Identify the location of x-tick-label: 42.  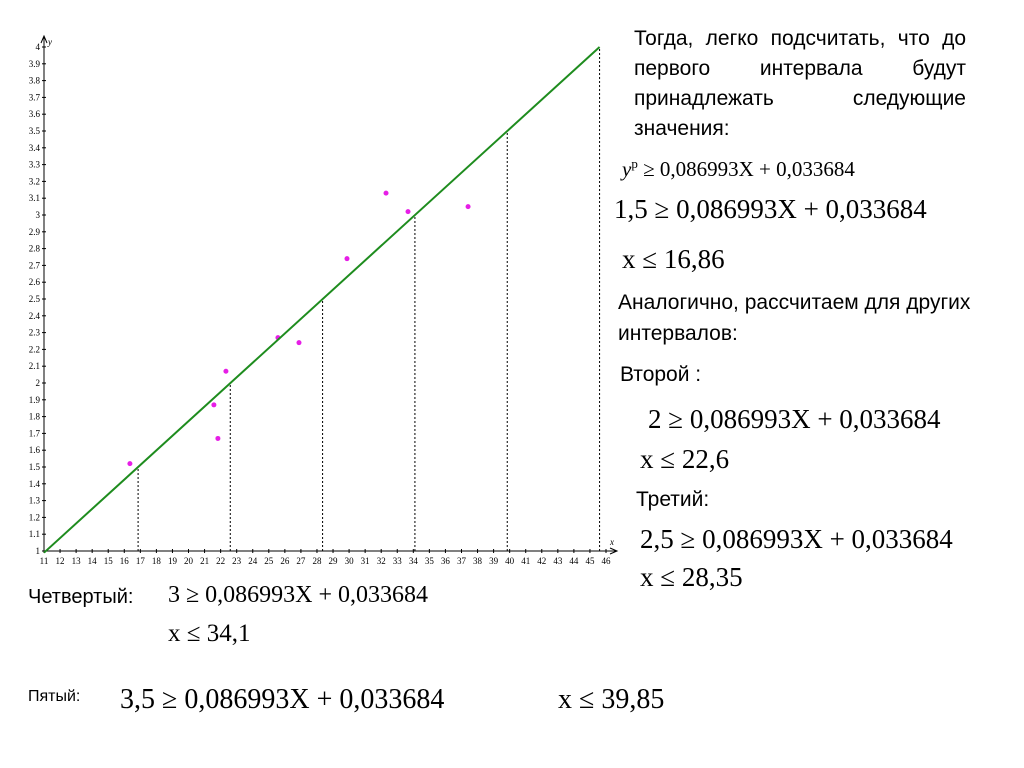
(541, 561).